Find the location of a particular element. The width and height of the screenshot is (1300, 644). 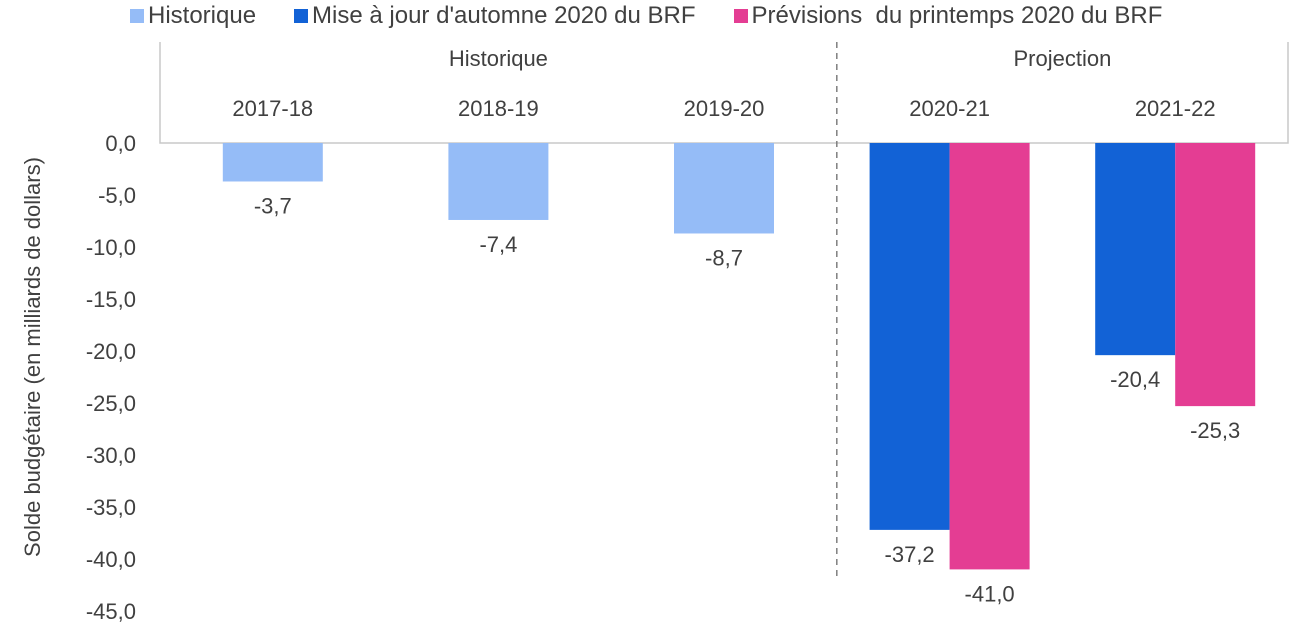

x-tick-label: 2020-21 is located at coordinates (949, 108).